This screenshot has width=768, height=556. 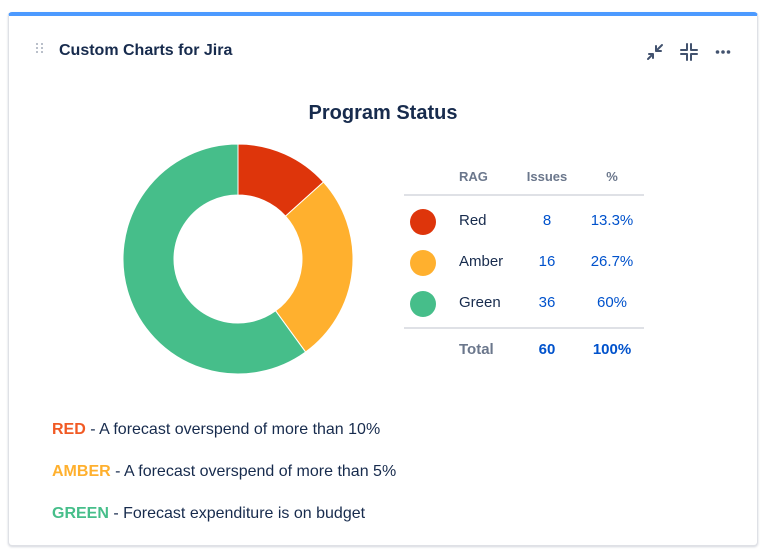 I want to click on table-header-row: RAG Issues %, so click(x=524, y=181).